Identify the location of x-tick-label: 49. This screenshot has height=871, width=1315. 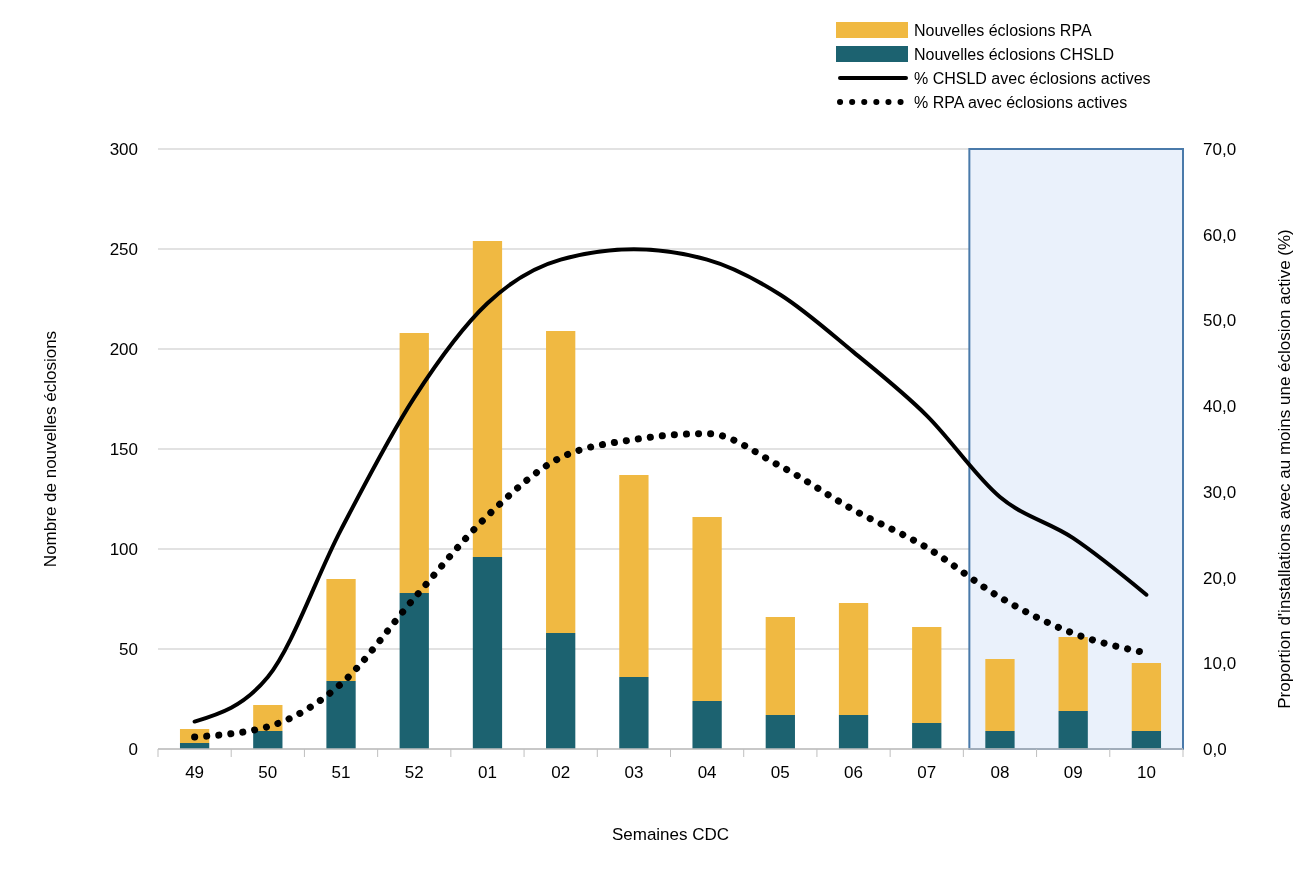
(195, 772).